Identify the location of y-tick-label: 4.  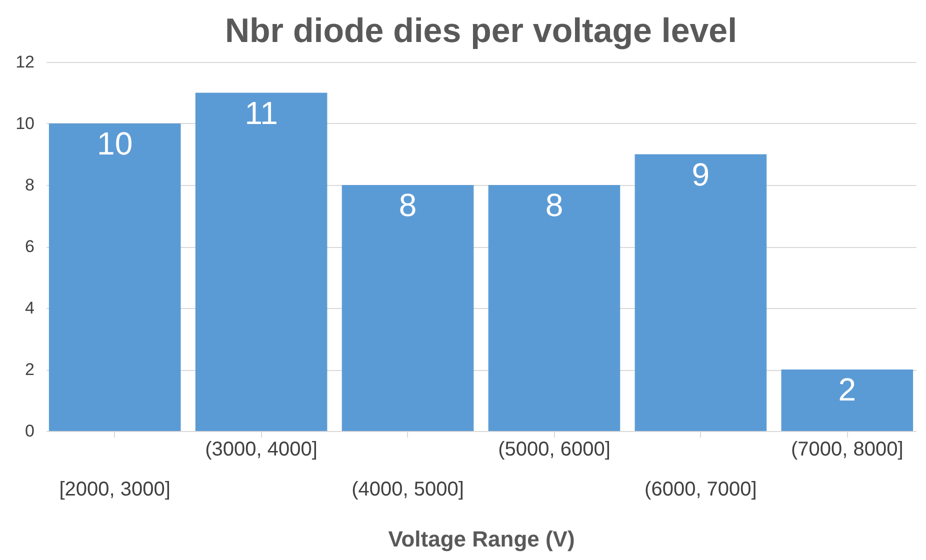
(29, 308).